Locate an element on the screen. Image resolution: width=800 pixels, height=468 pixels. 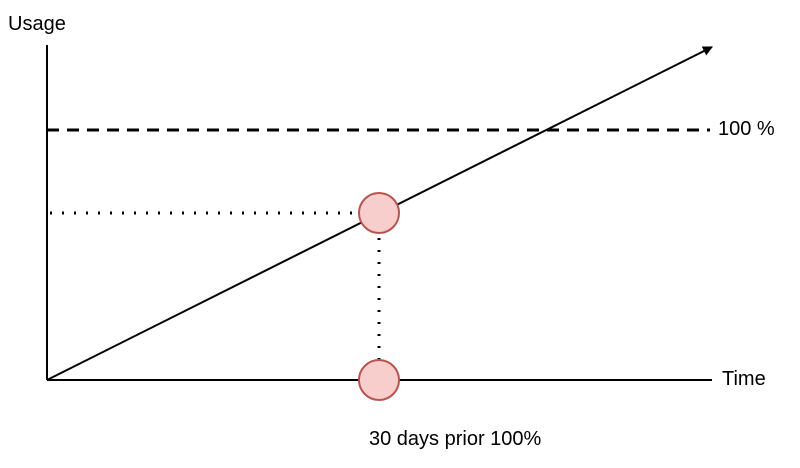
x-axis-label: Time is located at coordinates (744, 379).